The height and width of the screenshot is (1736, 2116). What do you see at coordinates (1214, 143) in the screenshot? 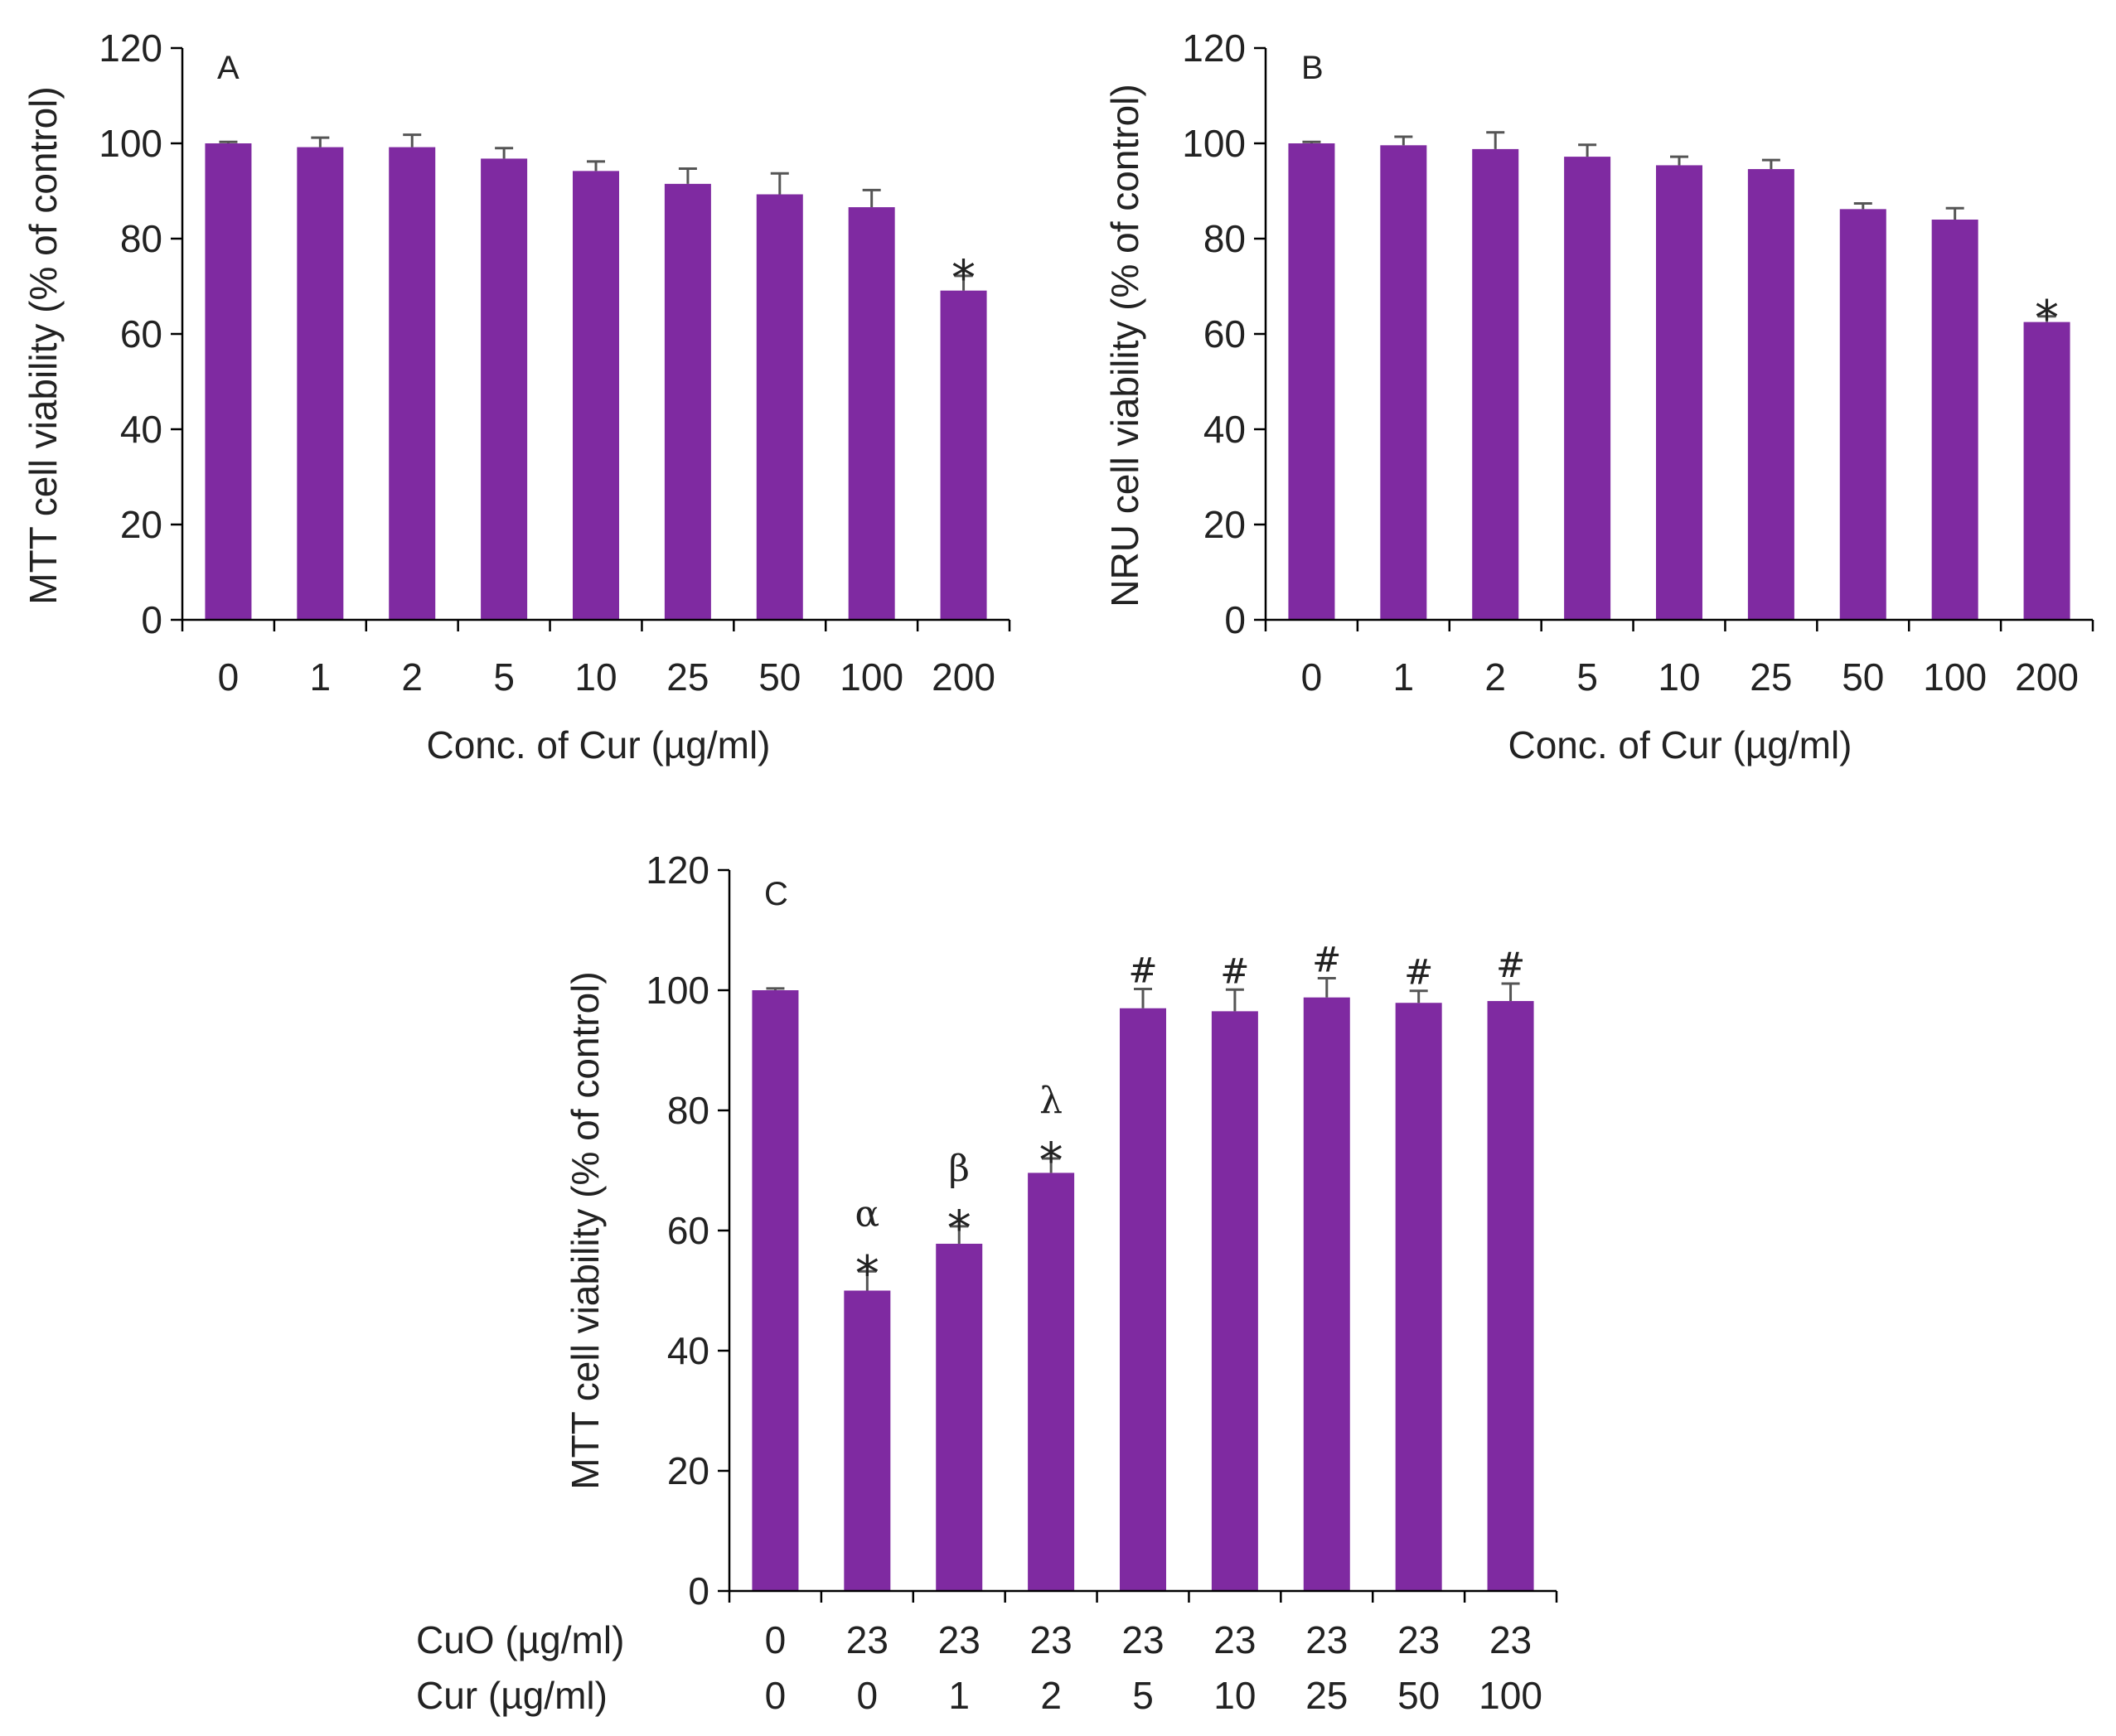
I see `panel-b-y-tick-label: 100` at bounding box center [1214, 143].